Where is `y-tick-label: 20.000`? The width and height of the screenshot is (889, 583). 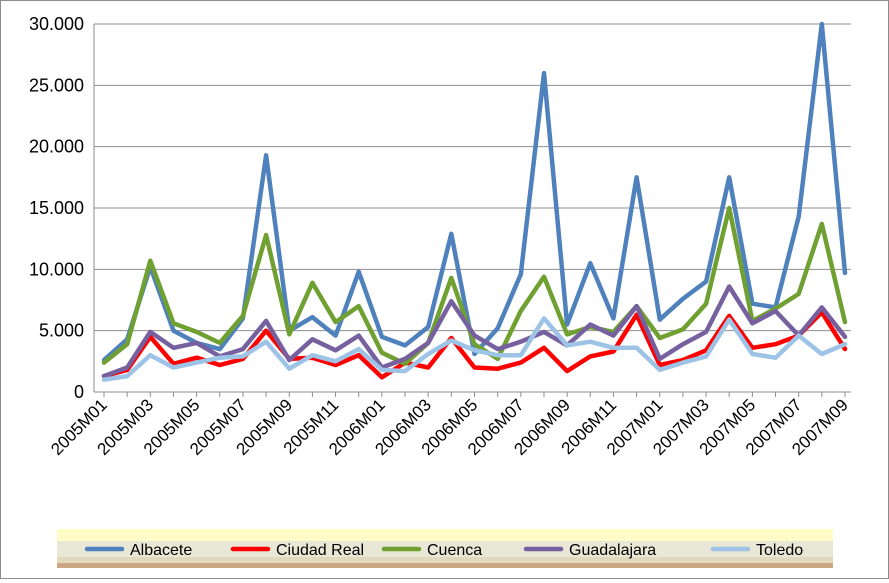
y-tick-label: 20.000 is located at coordinates (56, 147).